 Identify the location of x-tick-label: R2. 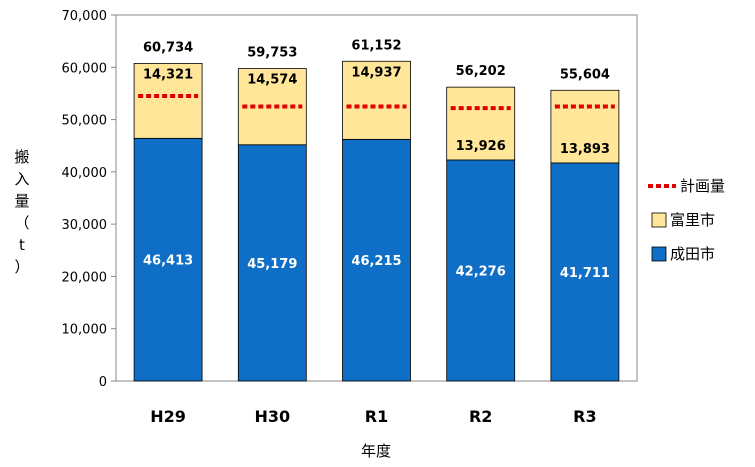
(480, 416).